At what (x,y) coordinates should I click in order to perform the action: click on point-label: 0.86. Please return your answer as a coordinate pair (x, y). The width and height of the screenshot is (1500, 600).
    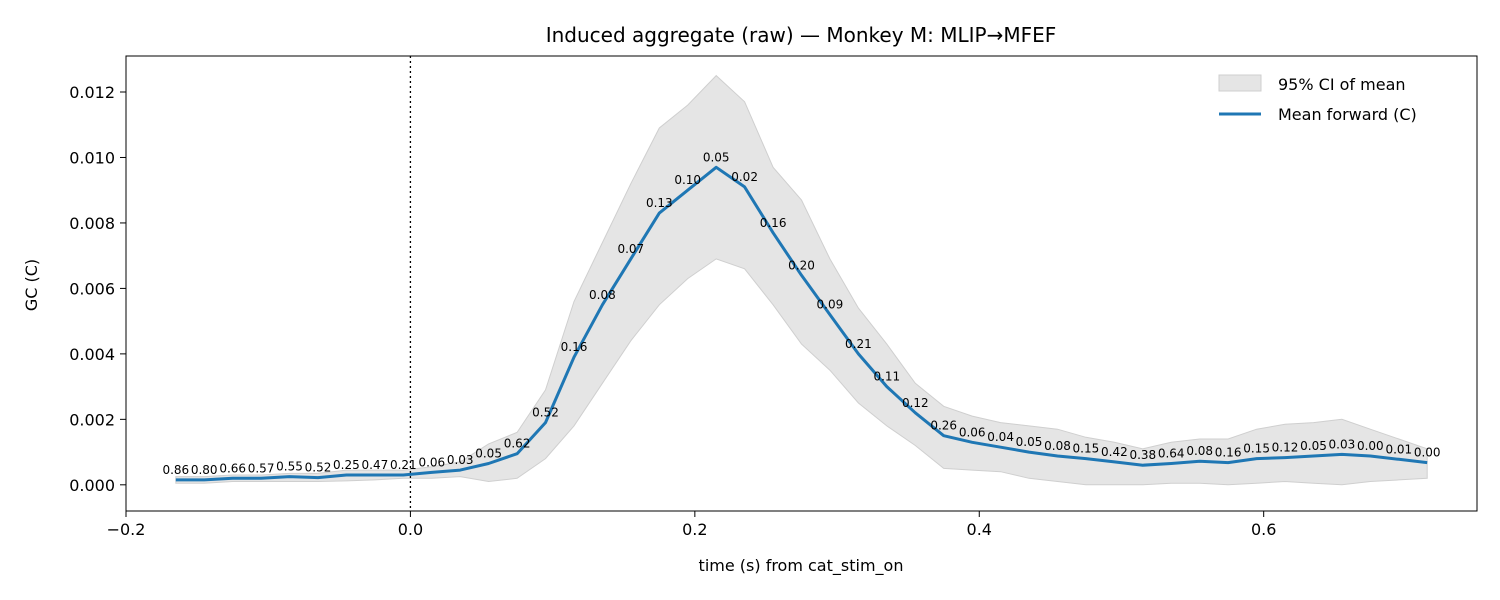
    Looking at the image, I should click on (175, 470).